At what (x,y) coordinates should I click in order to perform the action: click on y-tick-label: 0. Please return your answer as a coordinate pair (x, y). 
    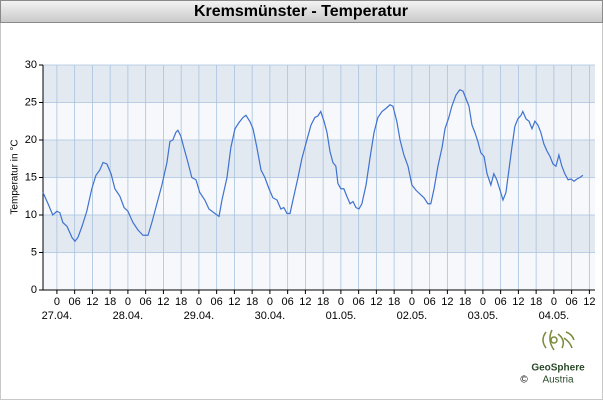
    Looking at the image, I should click on (34, 290).